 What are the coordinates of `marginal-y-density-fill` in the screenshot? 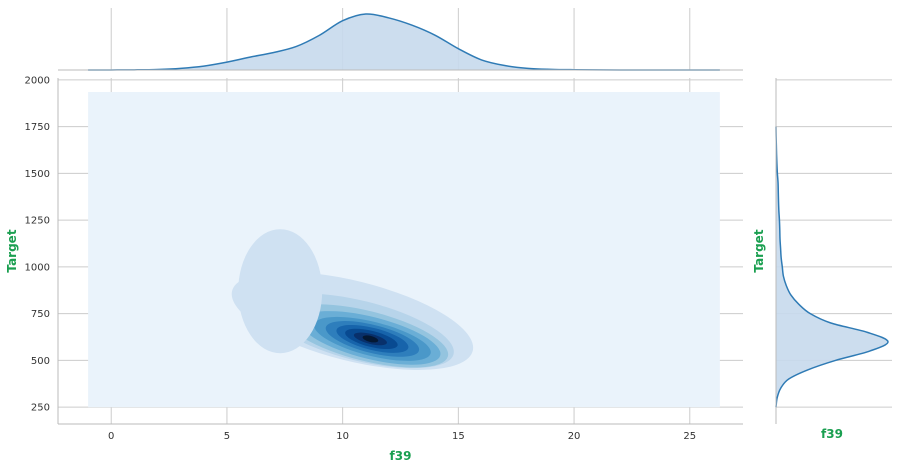 It's located at (832, 267).